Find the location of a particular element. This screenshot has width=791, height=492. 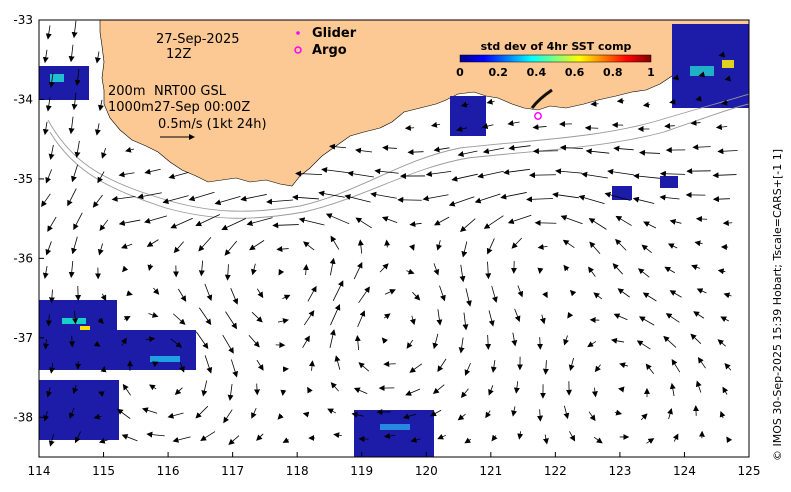

colorbar-tick-label: 0.2 is located at coordinates (498, 72).